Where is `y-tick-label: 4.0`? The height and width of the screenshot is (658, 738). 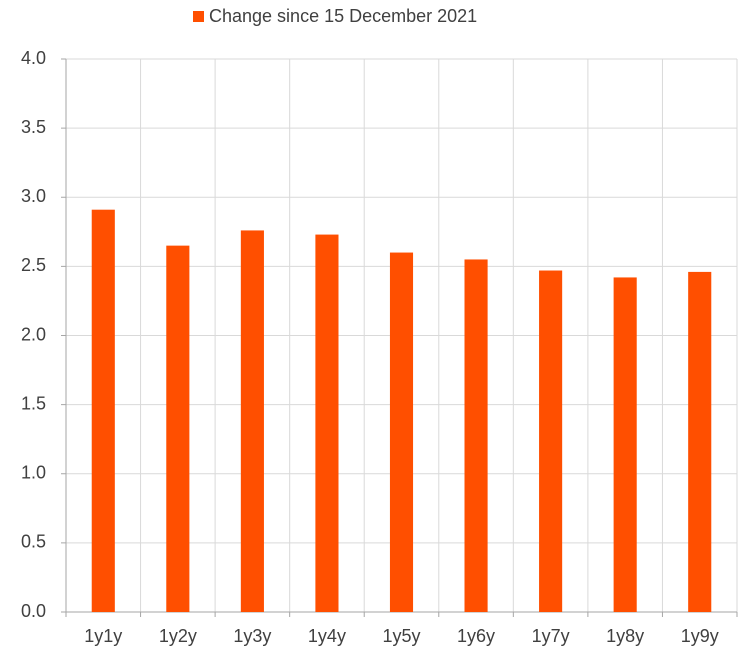 y-tick-label: 4.0 is located at coordinates (33, 58).